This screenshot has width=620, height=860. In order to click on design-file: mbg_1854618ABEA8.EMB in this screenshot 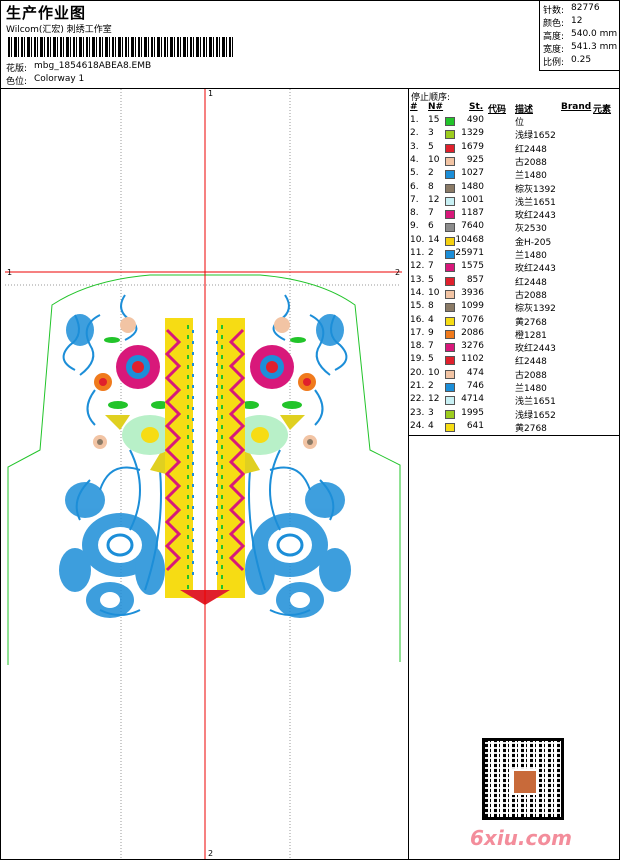, I will do `click(93, 66)`.